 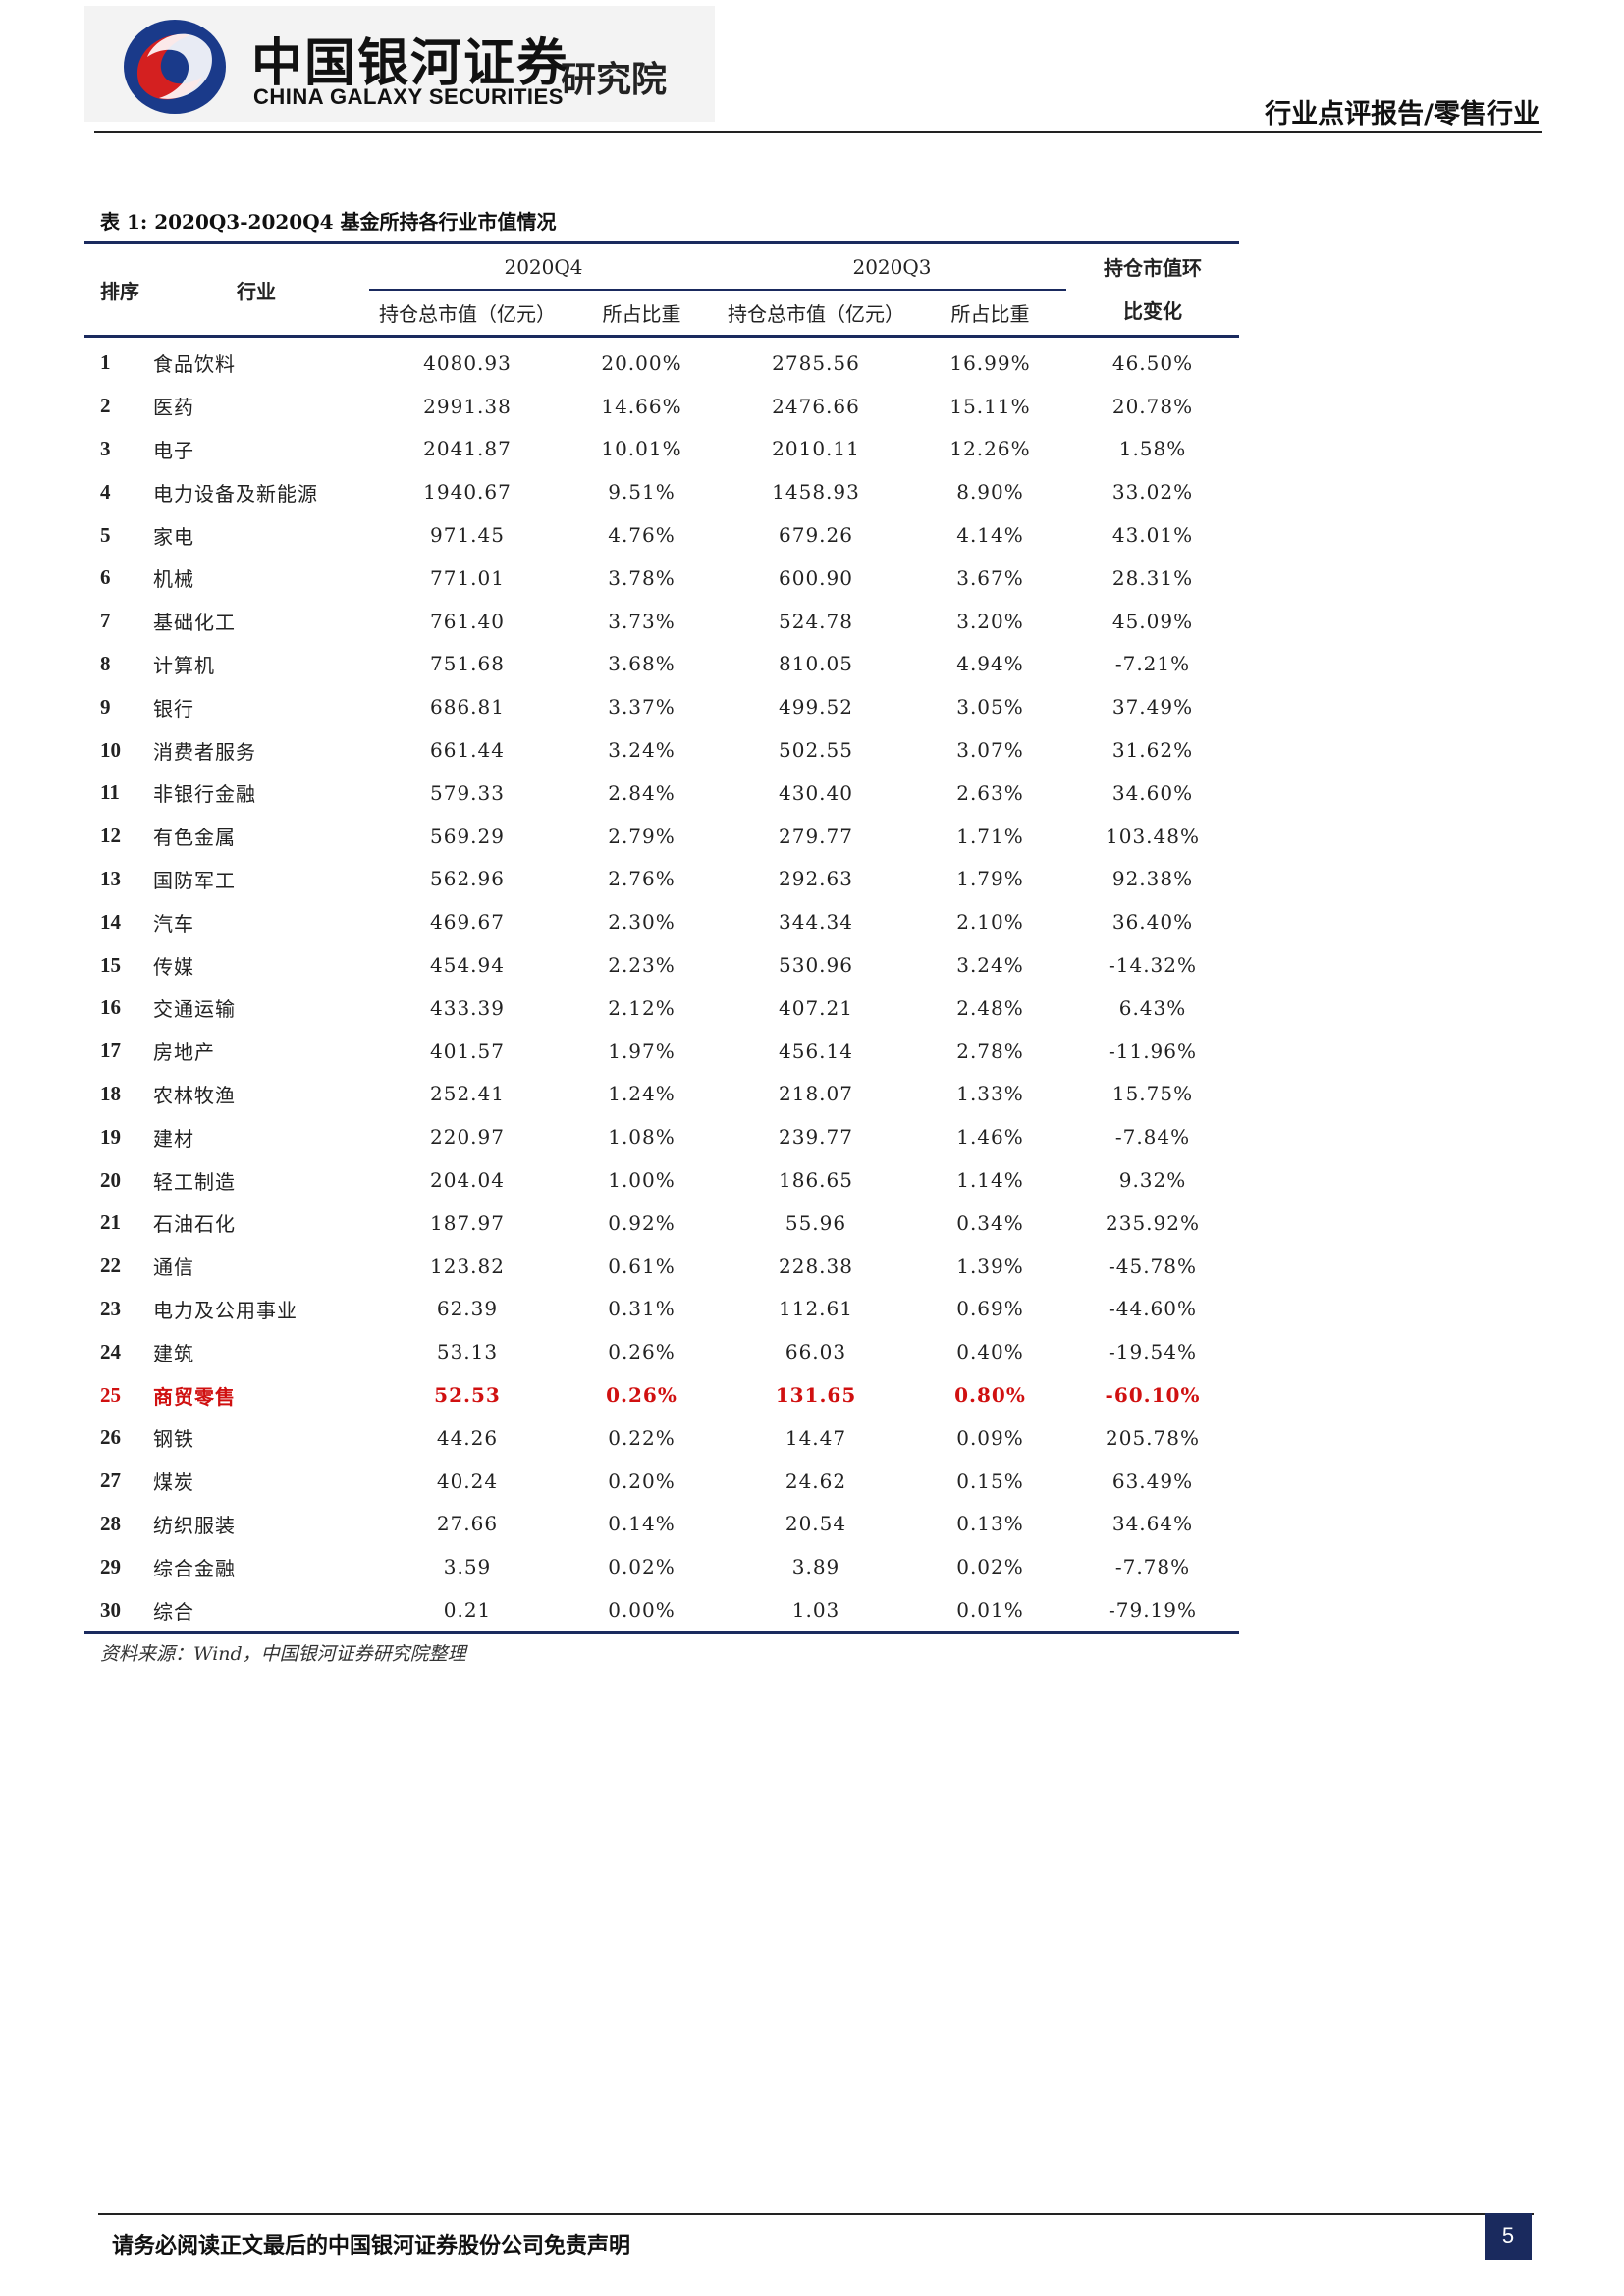 What do you see at coordinates (283, 1654) in the screenshot?
I see `table-source: 资料来源：Wind，中国银河证券研究院整理` at bounding box center [283, 1654].